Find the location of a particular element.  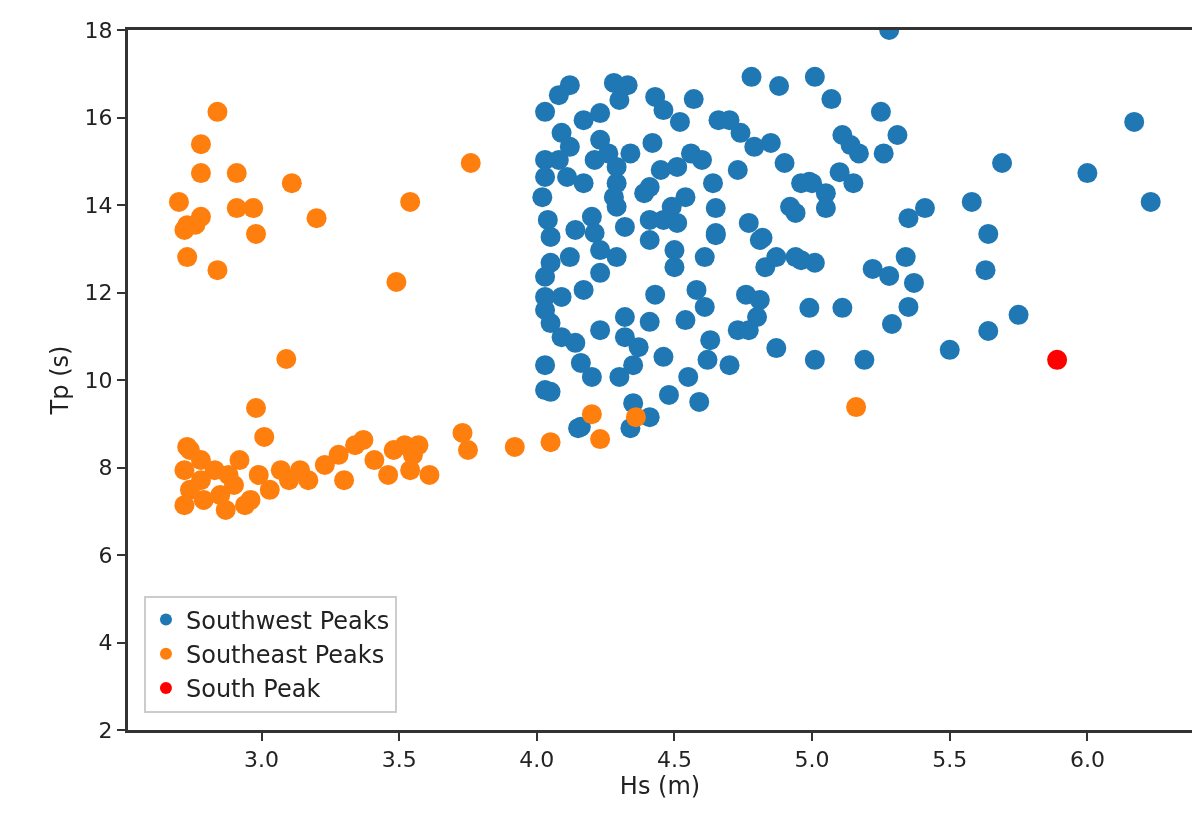

legend-label: South Peak is located at coordinates (253, 689).